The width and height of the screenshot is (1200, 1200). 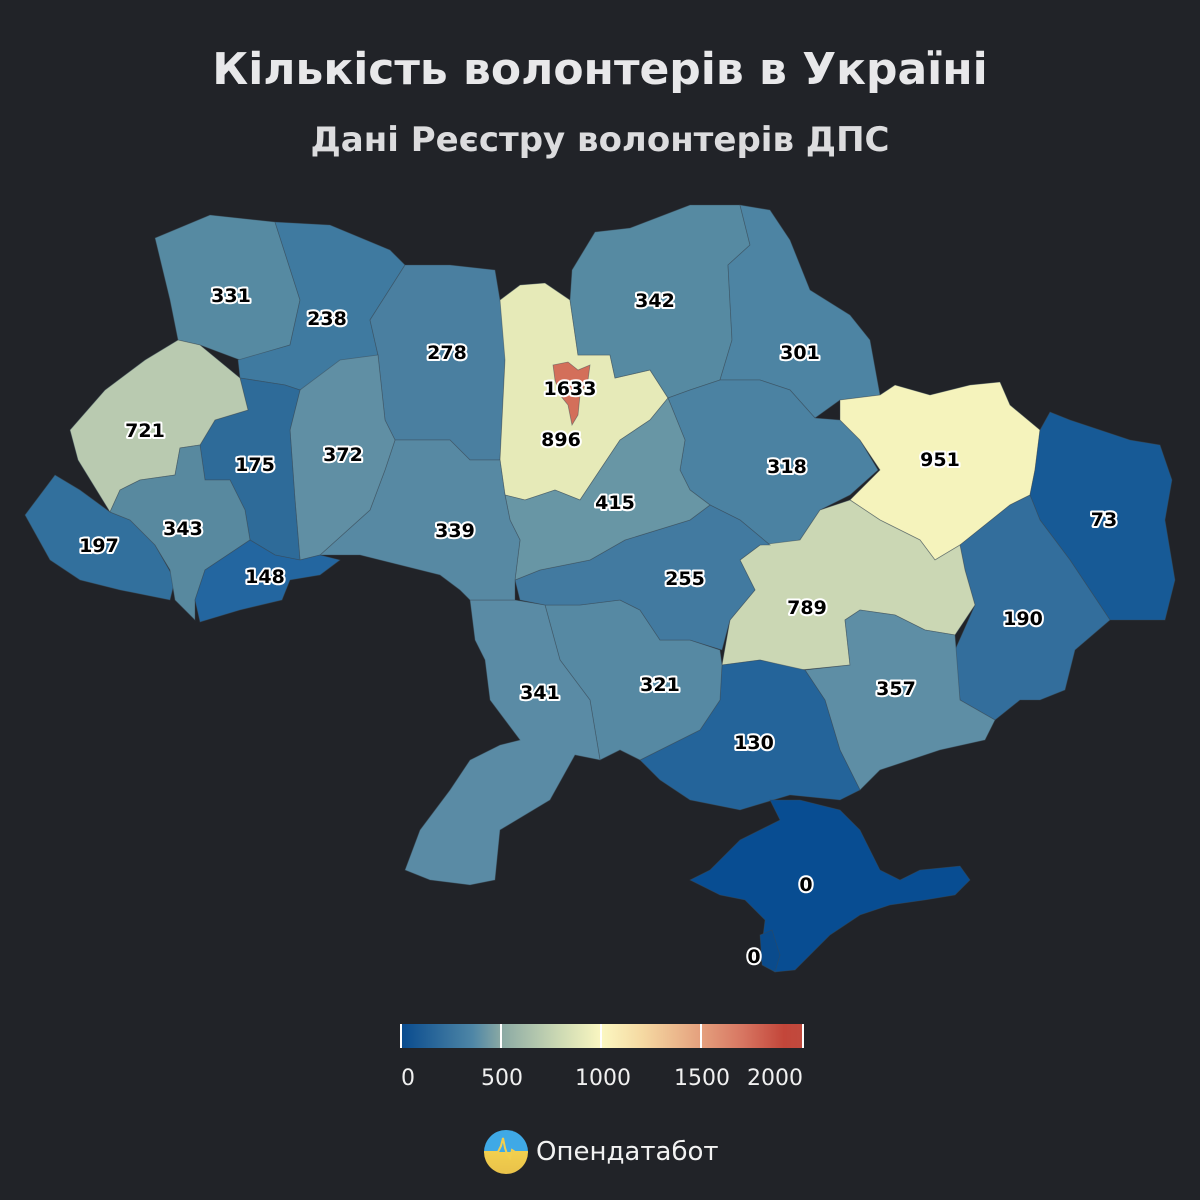 I want to click on label-volyn: 331, so click(x=231, y=296).